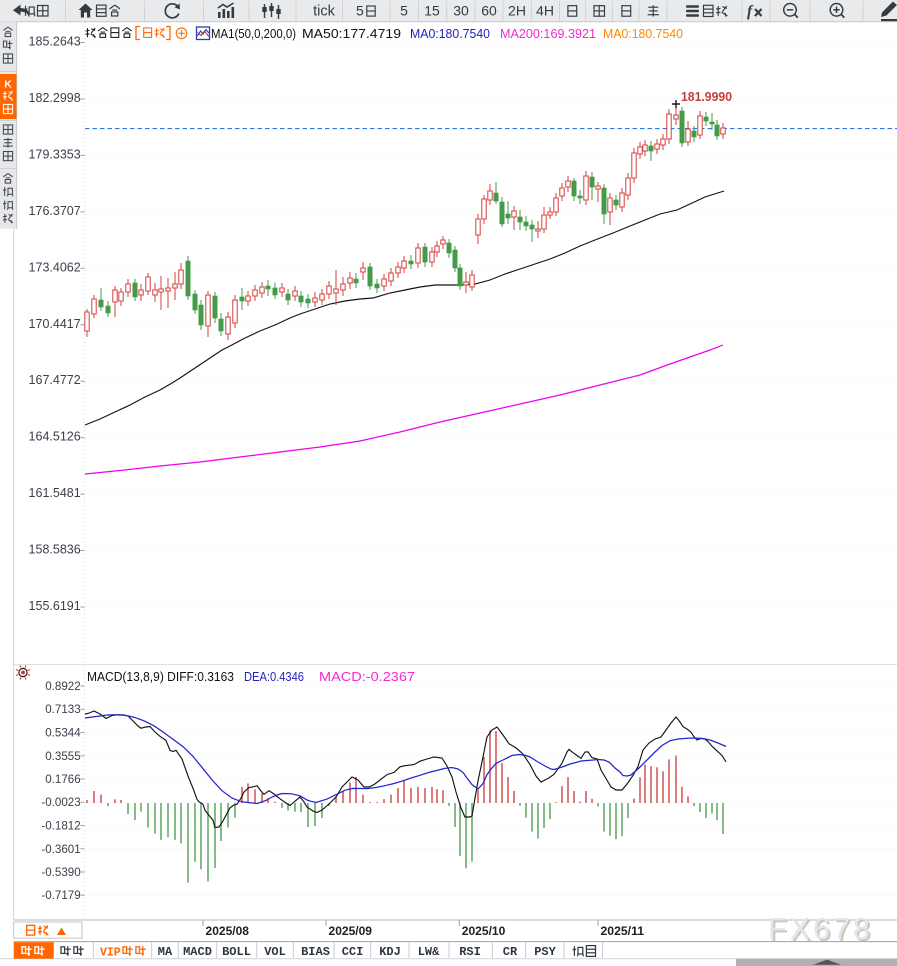  What do you see at coordinates (60, 826) in the screenshot?
I see `svg-text: -0.1812` at bounding box center [60, 826].